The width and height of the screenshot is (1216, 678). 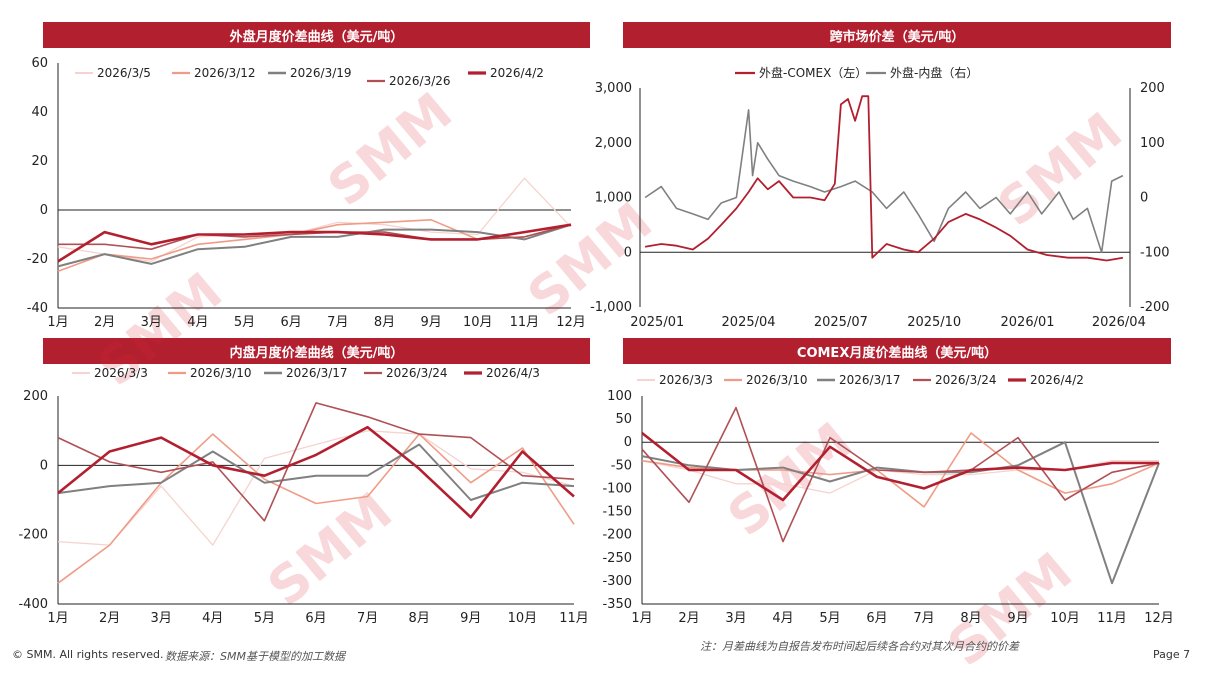 I want to click on footer-source: 数据来源：SMM基于模型的加工数据, so click(x=255, y=656).